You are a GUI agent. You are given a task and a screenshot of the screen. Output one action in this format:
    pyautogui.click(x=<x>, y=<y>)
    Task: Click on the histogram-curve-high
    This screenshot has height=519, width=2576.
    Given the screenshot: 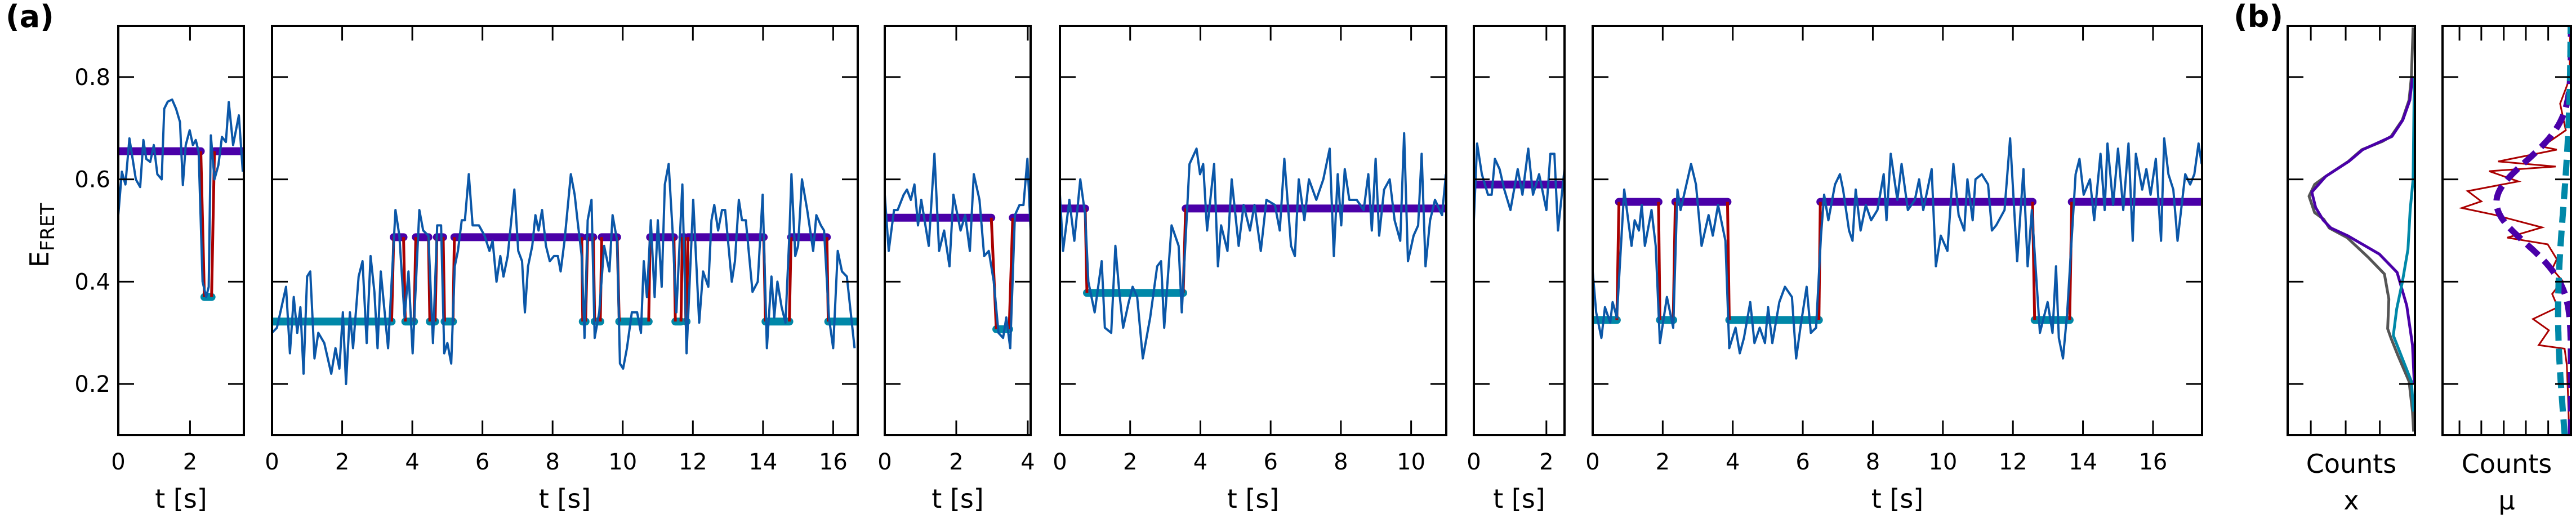 What is the action you would take?
    pyautogui.click(x=2362, y=230)
    